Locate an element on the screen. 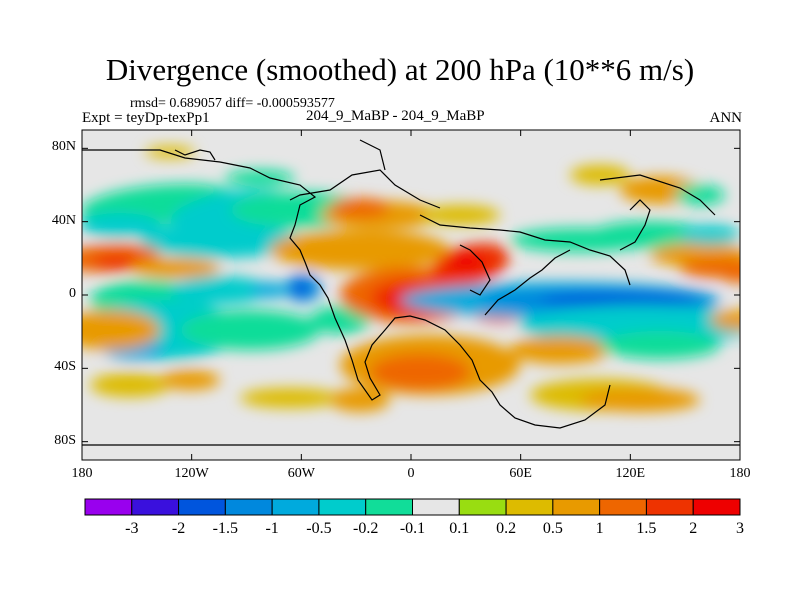 The image size is (800, 600). y-tick-label: 0 is located at coordinates (72, 293).